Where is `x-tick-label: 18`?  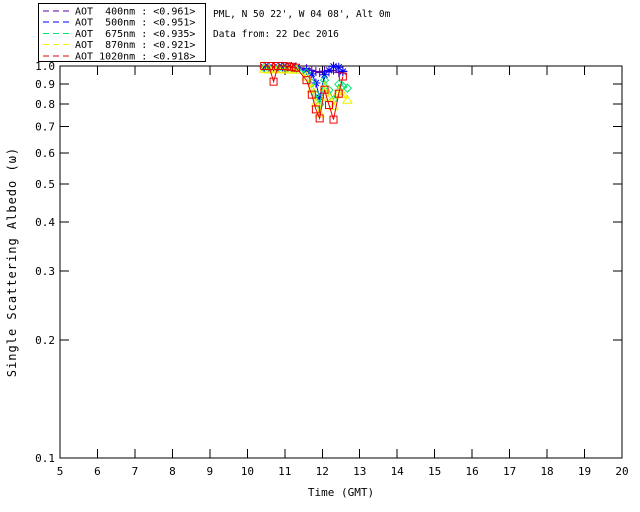 x-tick-label: 18 is located at coordinates (546, 471).